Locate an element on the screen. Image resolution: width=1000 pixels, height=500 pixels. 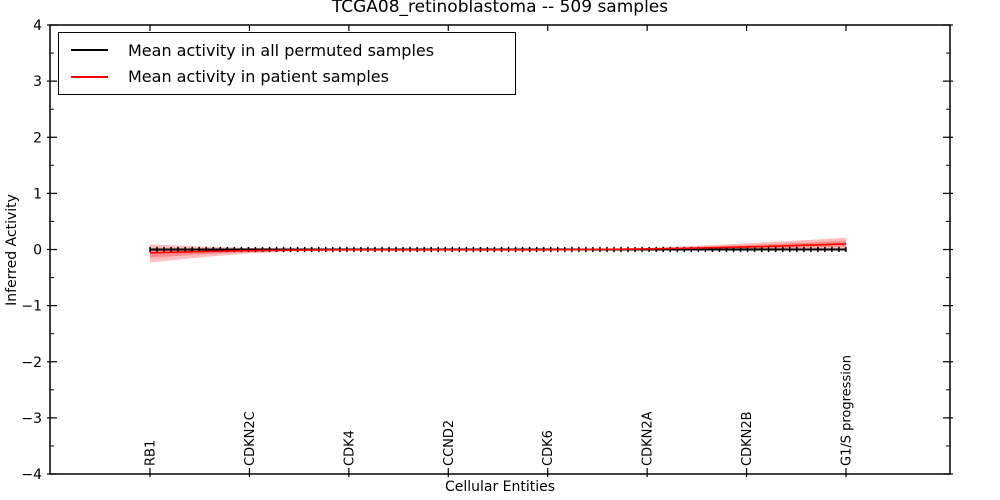
y-tick-label: −2 is located at coordinates (31, 363).